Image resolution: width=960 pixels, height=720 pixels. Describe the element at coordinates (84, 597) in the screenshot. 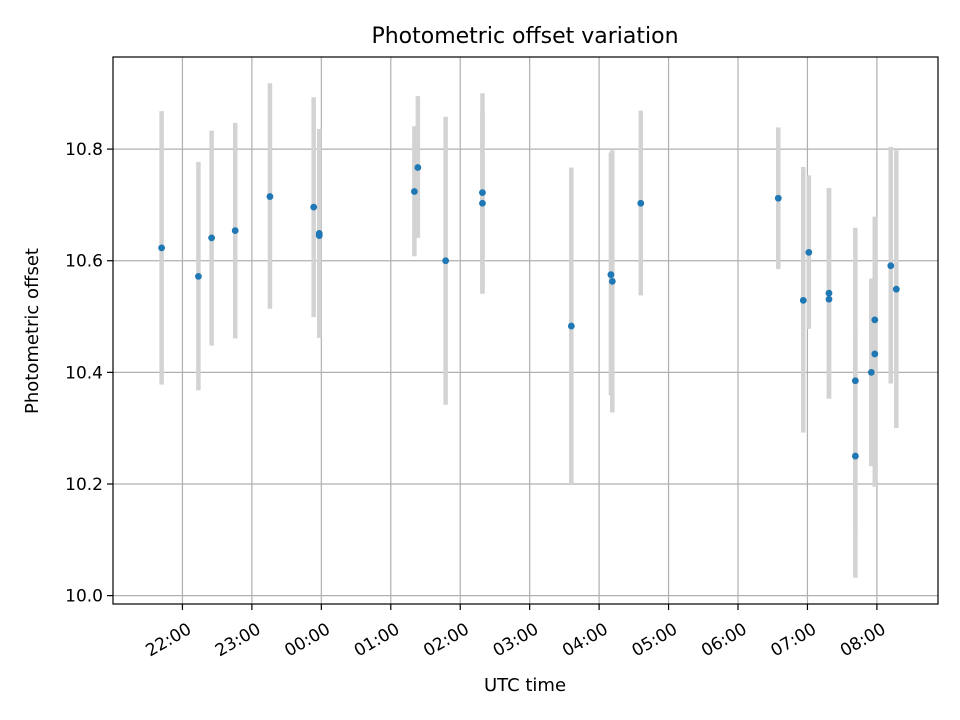

I see `y-tick-label: 10.0` at that location.